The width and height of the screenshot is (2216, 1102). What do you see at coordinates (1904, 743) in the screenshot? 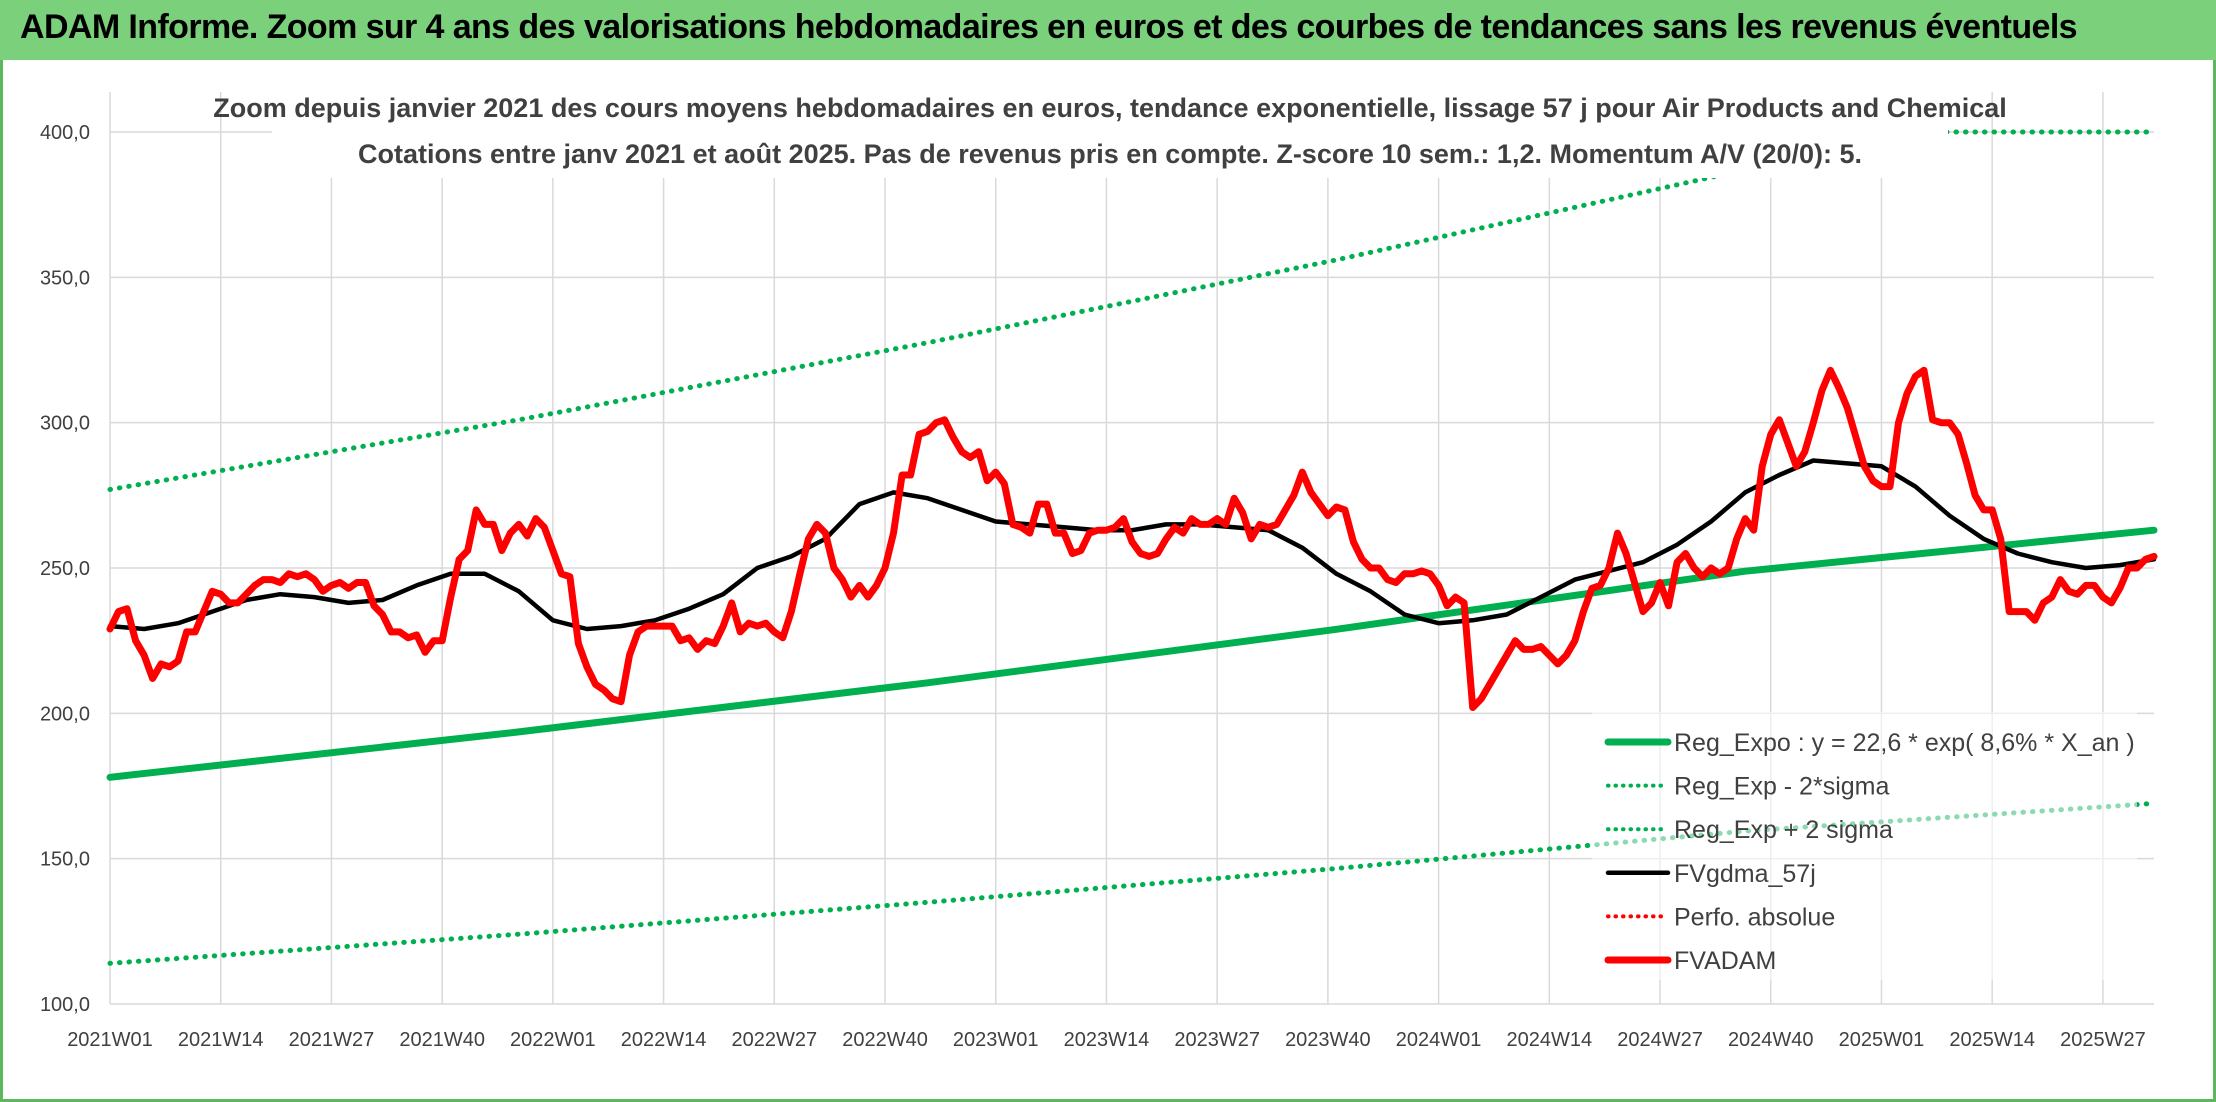
I see `legend-label: Reg_Expo : y = 22,6 * exp( 8,6% * X_an )` at bounding box center [1904, 743].